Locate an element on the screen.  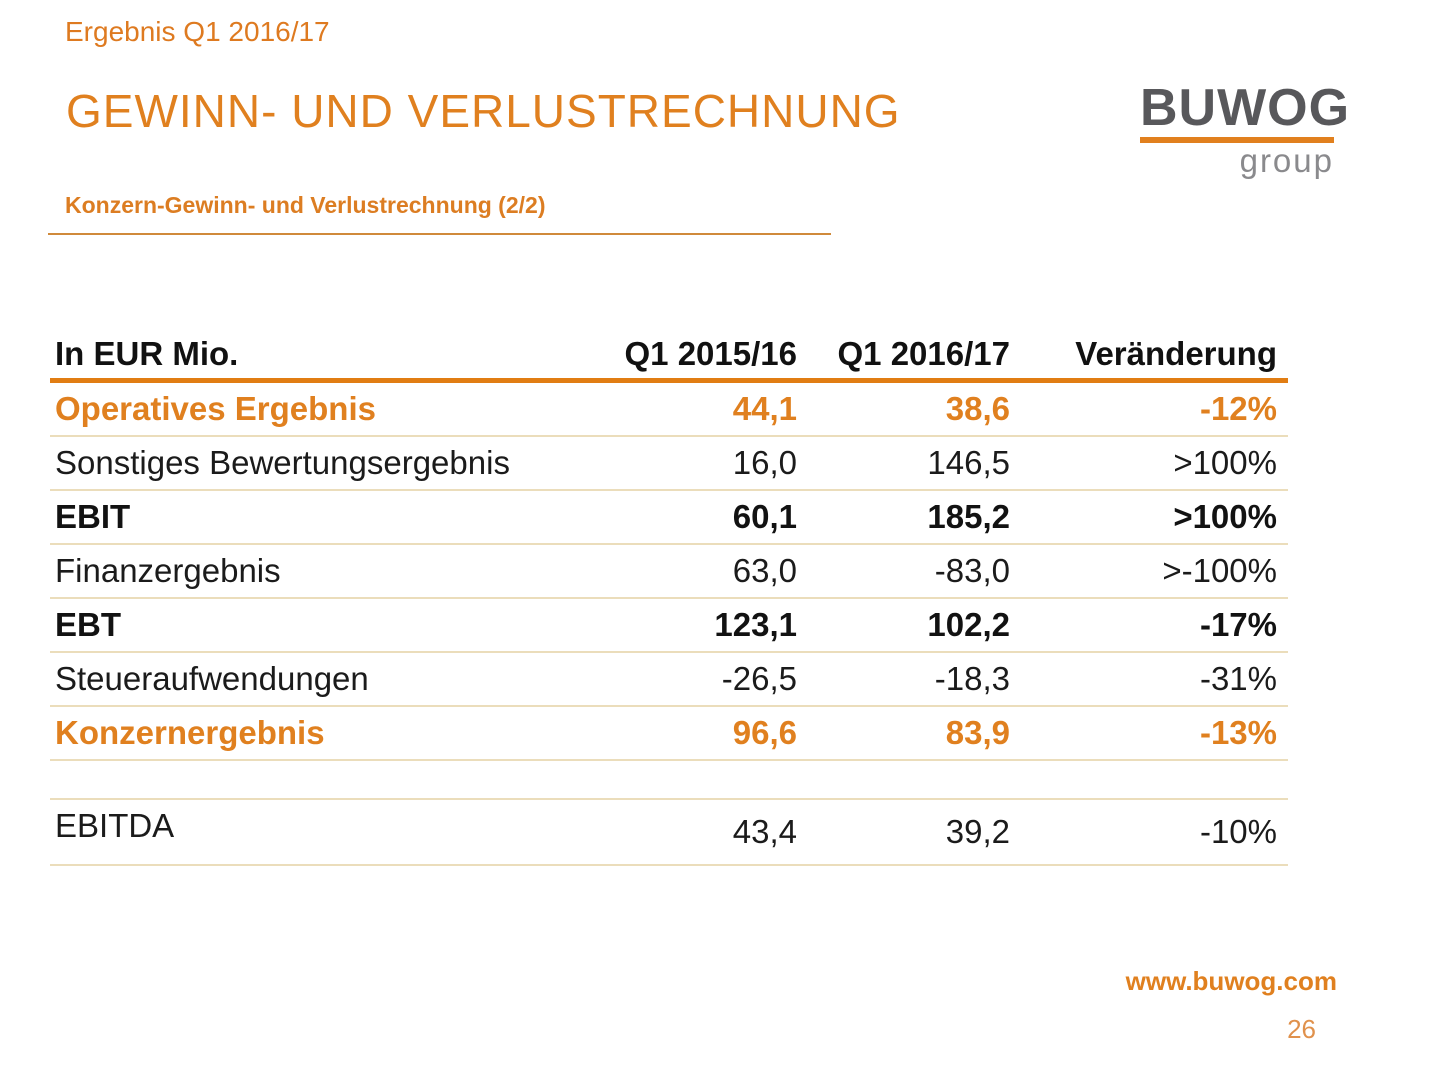
row-value-change: -31% is located at coordinates (1238, 678).